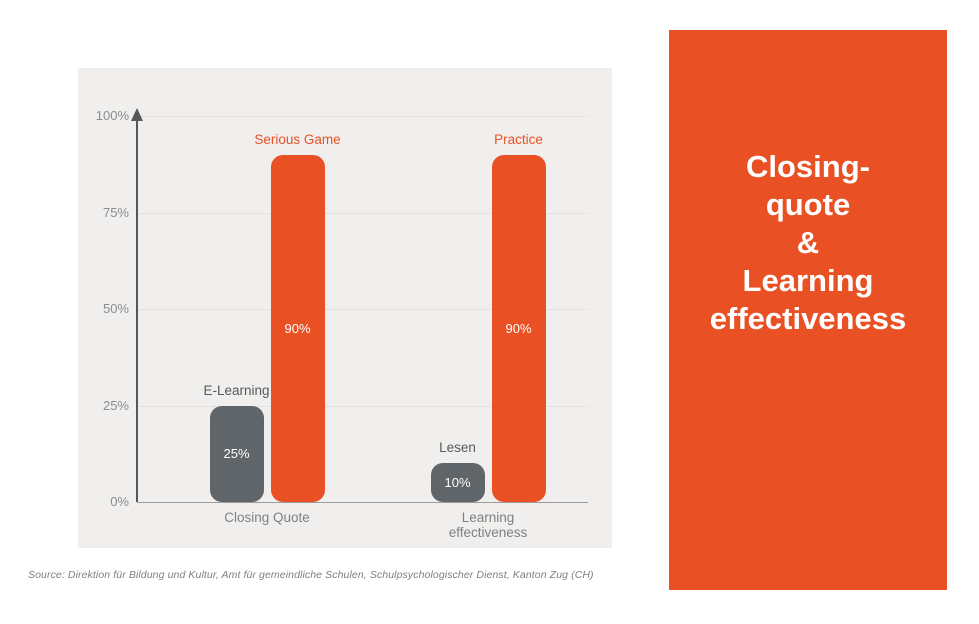 This screenshot has height=624, width=979. I want to click on category-label-closing-quote: Closing Quote, so click(267, 517).